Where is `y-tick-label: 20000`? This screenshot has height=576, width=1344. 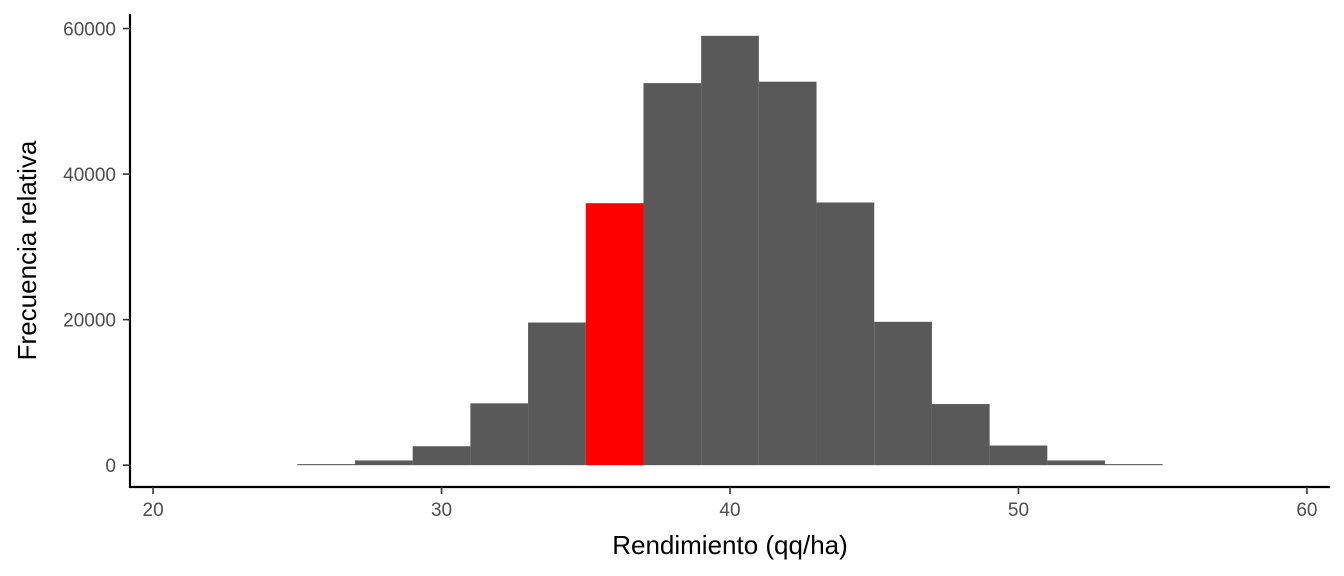 y-tick-label: 20000 is located at coordinates (89, 321).